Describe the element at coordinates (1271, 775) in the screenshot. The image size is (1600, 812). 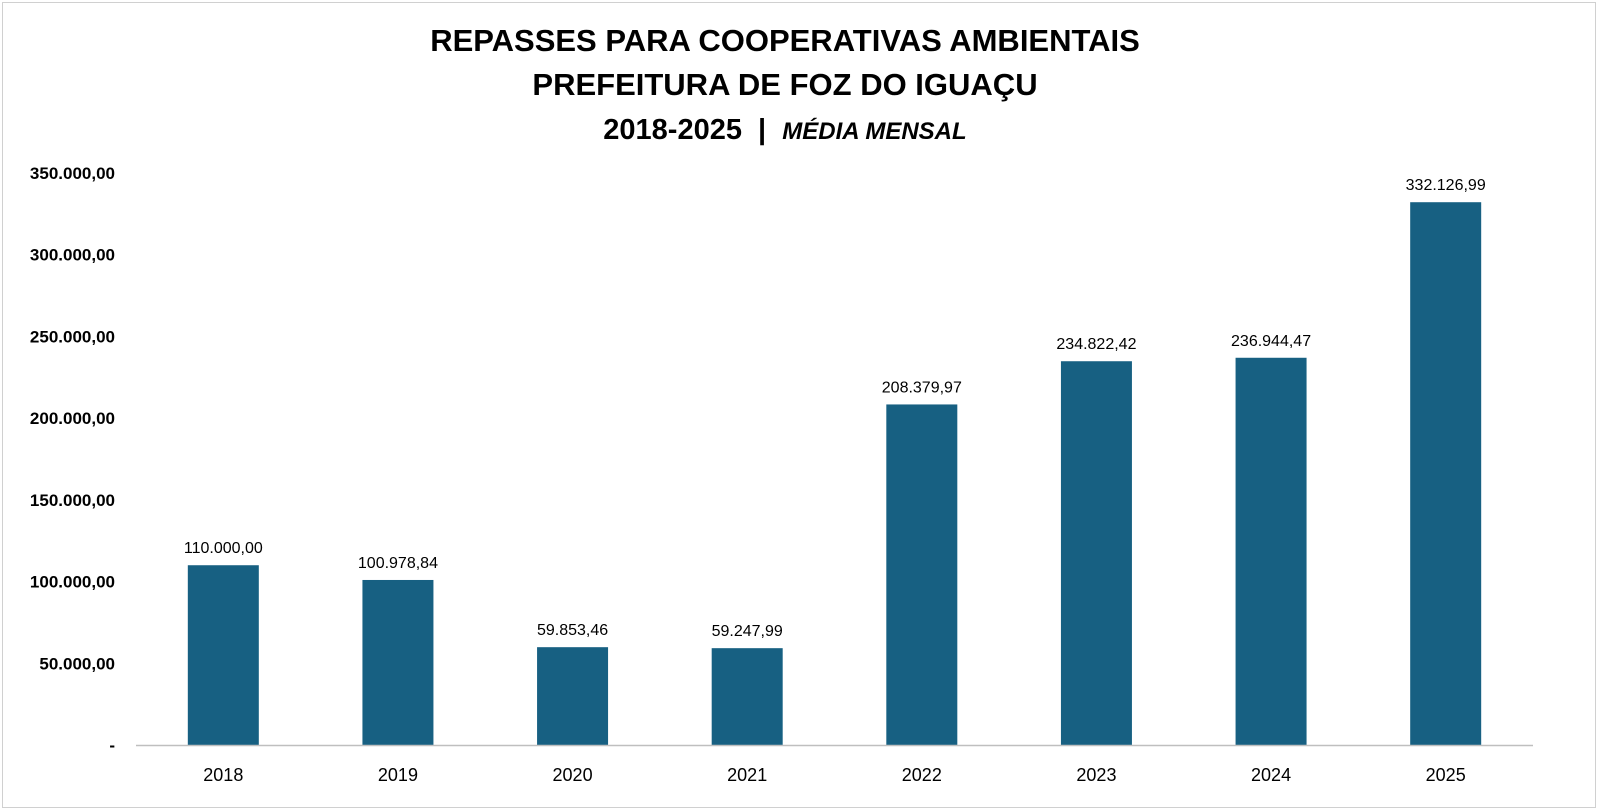
I see `x-tick-label-2024: 2024` at that location.